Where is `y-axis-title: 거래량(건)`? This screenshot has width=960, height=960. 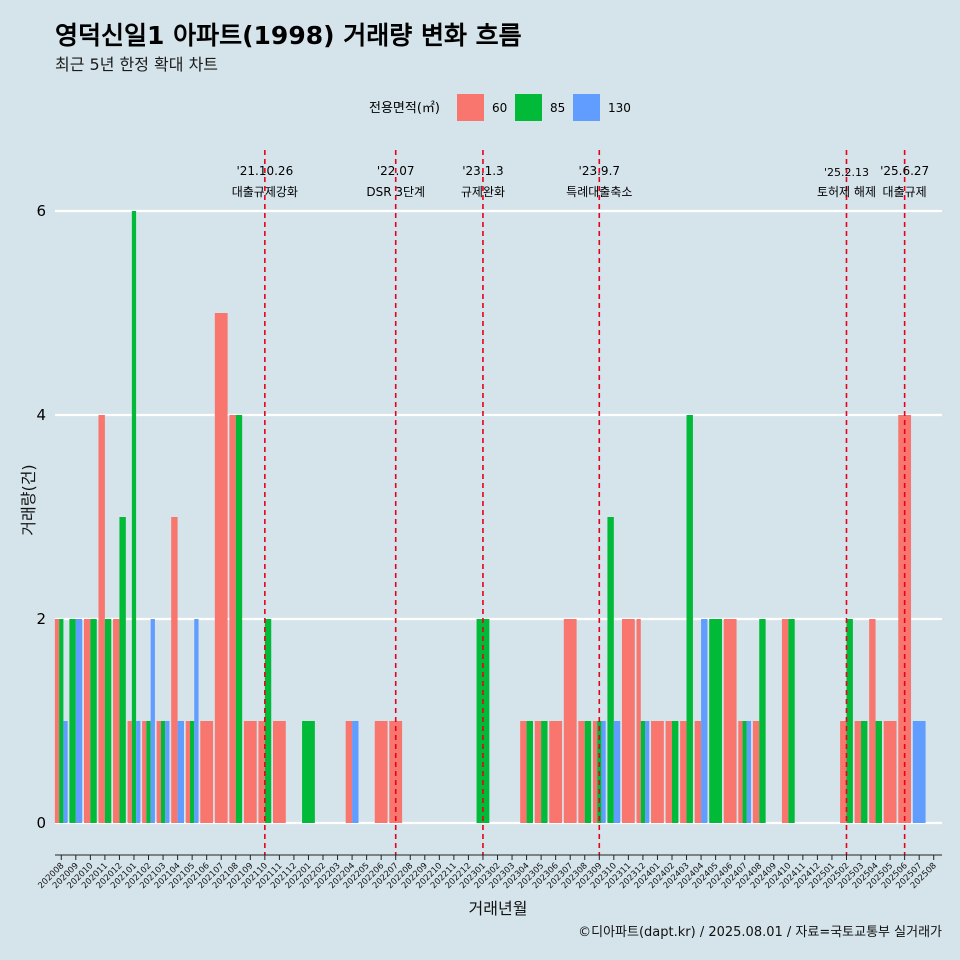
y-axis-title: 거래량(건) is located at coordinates (28, 499).